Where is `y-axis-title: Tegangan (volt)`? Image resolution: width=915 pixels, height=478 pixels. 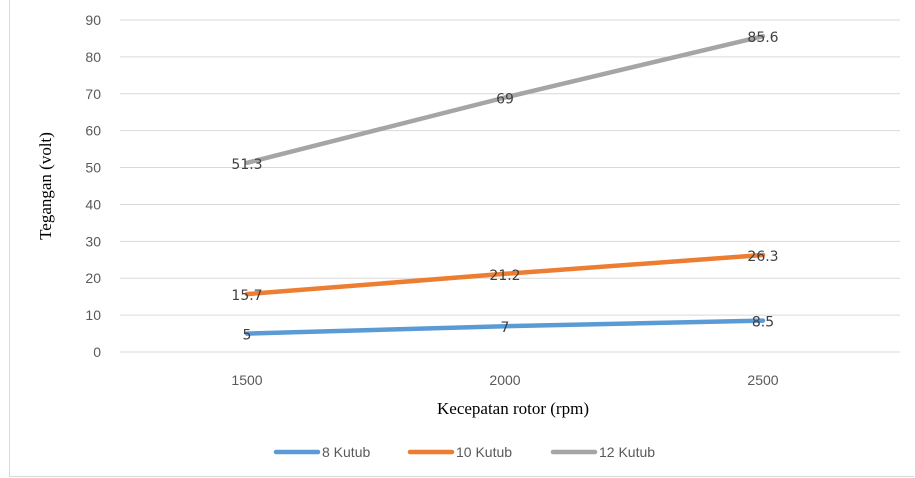
y-axis-title: Tegangan (volt) is located at coordinates (45, 186).